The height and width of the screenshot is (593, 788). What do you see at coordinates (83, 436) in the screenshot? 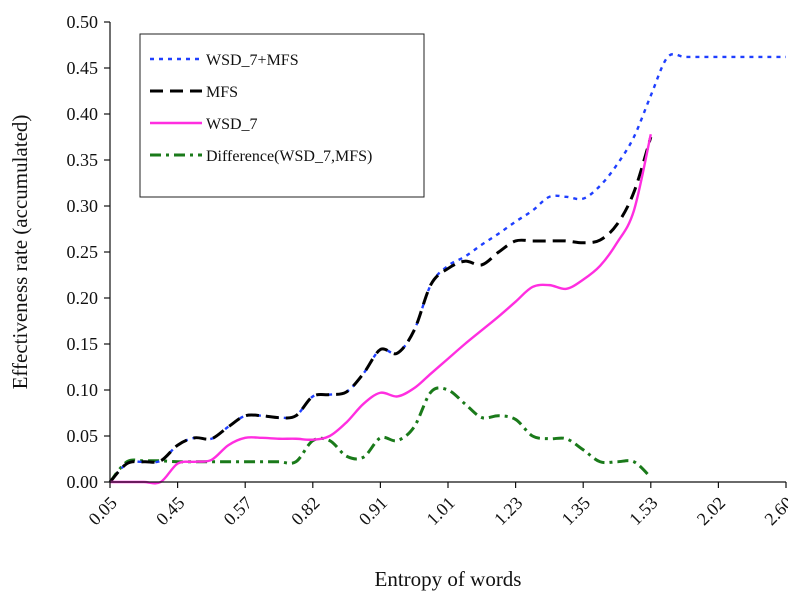
I see `y-tick-label: 0.05` at bounding box center [83, 436].